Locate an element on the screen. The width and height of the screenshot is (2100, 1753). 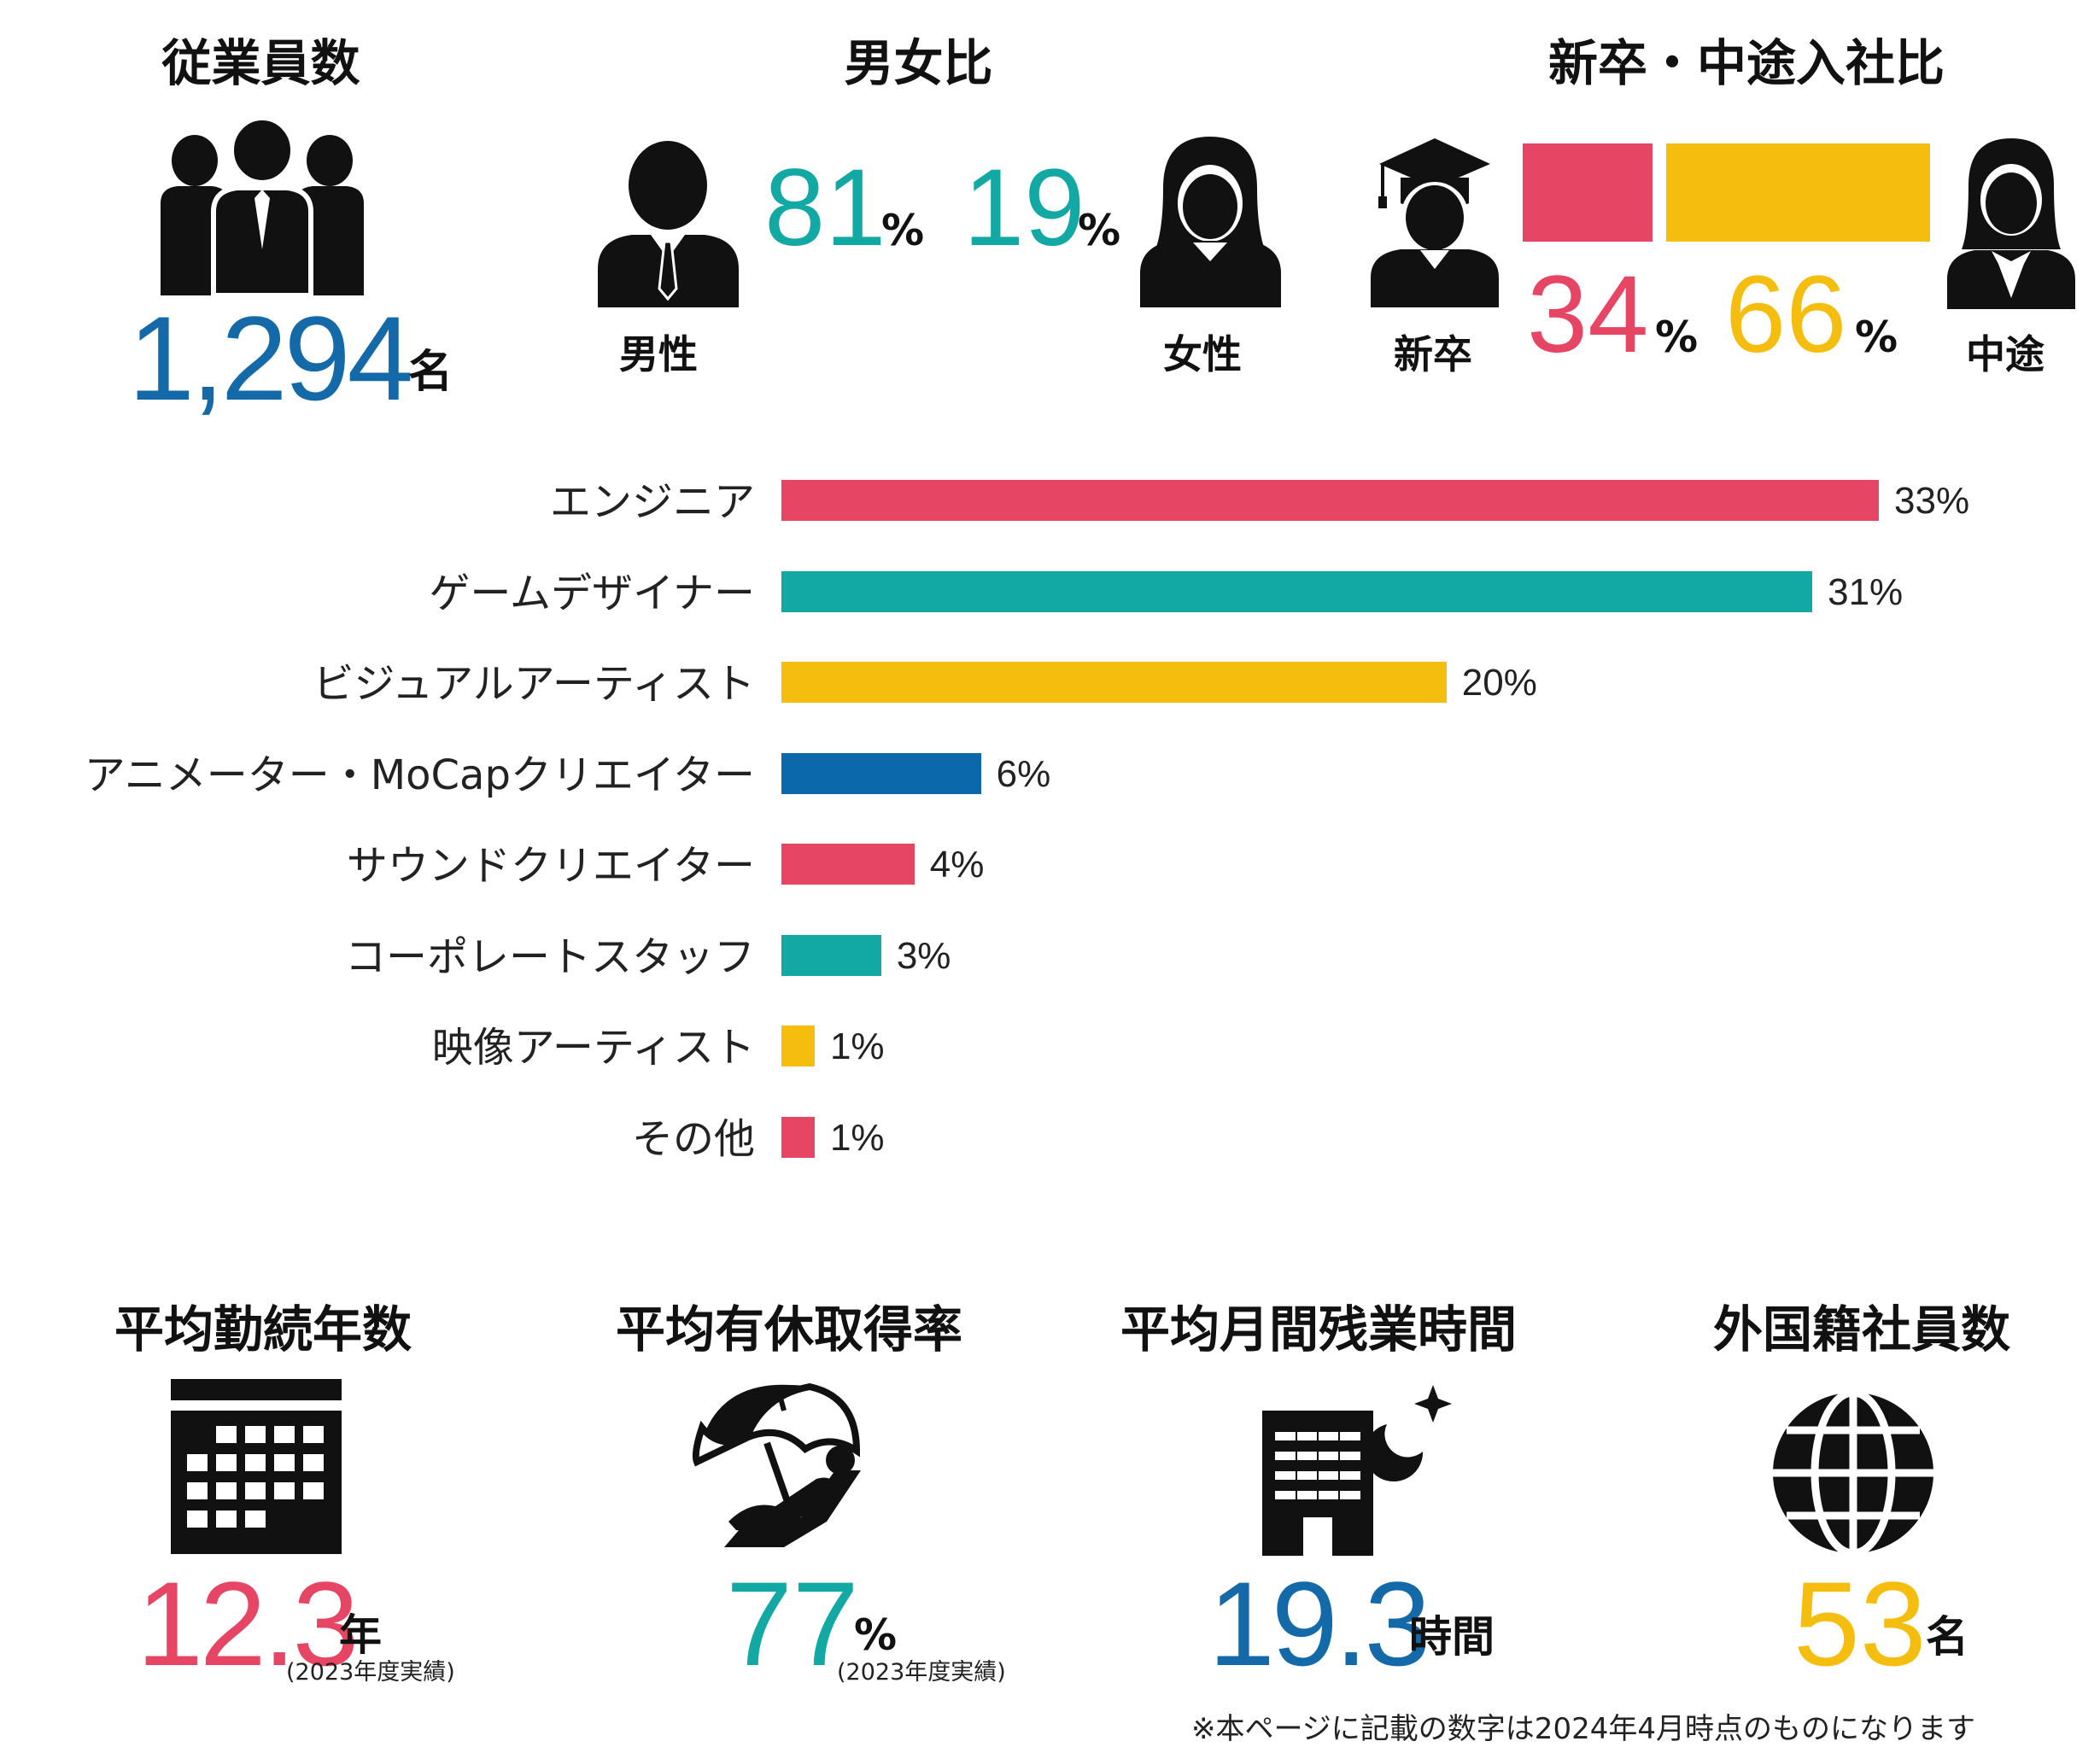
employees-unit: 名 is located at coordinates (431, 373).